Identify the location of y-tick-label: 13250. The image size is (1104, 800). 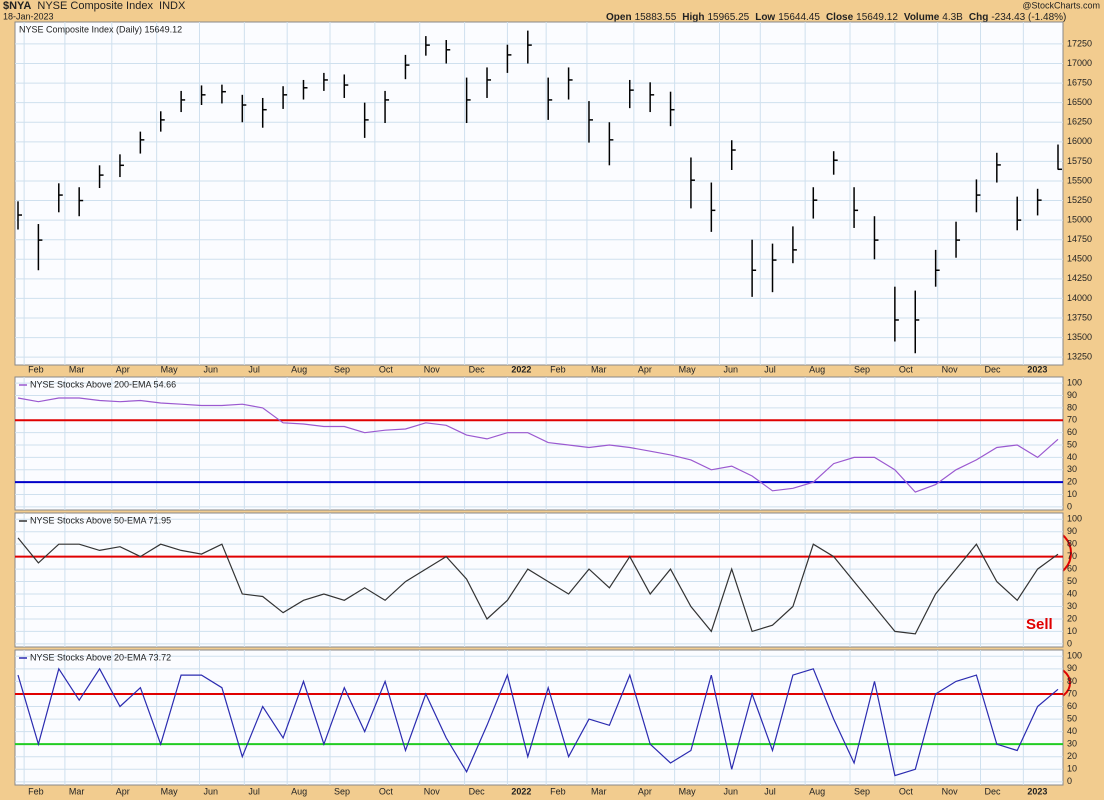
(1079, 357).